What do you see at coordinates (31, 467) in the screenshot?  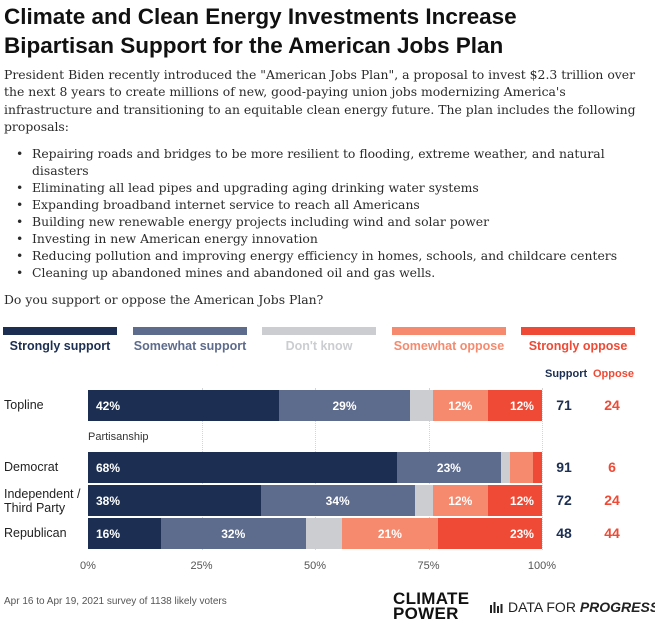 I see `row-label-democrat: Democrat` at bounding box center [31, 467].